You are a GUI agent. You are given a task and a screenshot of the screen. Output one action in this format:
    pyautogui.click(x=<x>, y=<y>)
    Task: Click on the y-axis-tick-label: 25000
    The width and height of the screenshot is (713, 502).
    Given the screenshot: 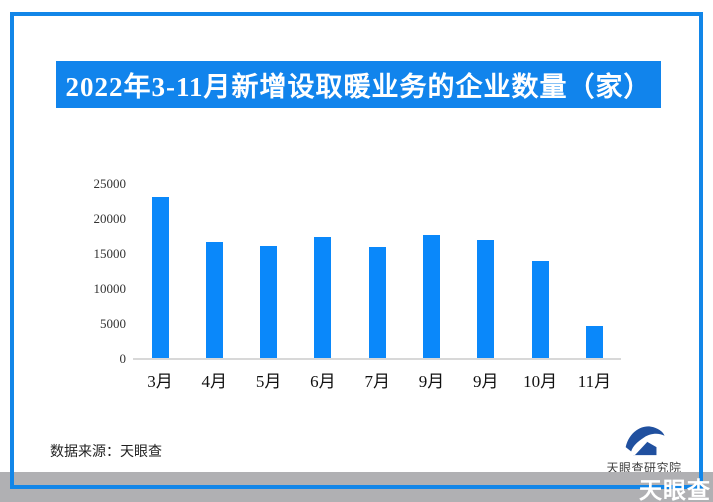 What is the action you would take?
    pyautogui.click(x=110, y=183)
    